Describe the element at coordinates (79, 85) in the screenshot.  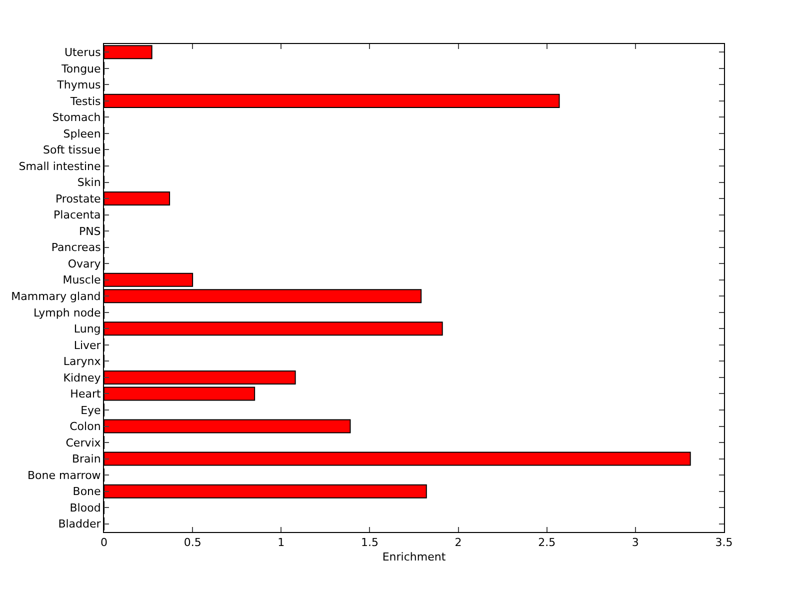
I see `y-tick-label: Thymus` at that location.